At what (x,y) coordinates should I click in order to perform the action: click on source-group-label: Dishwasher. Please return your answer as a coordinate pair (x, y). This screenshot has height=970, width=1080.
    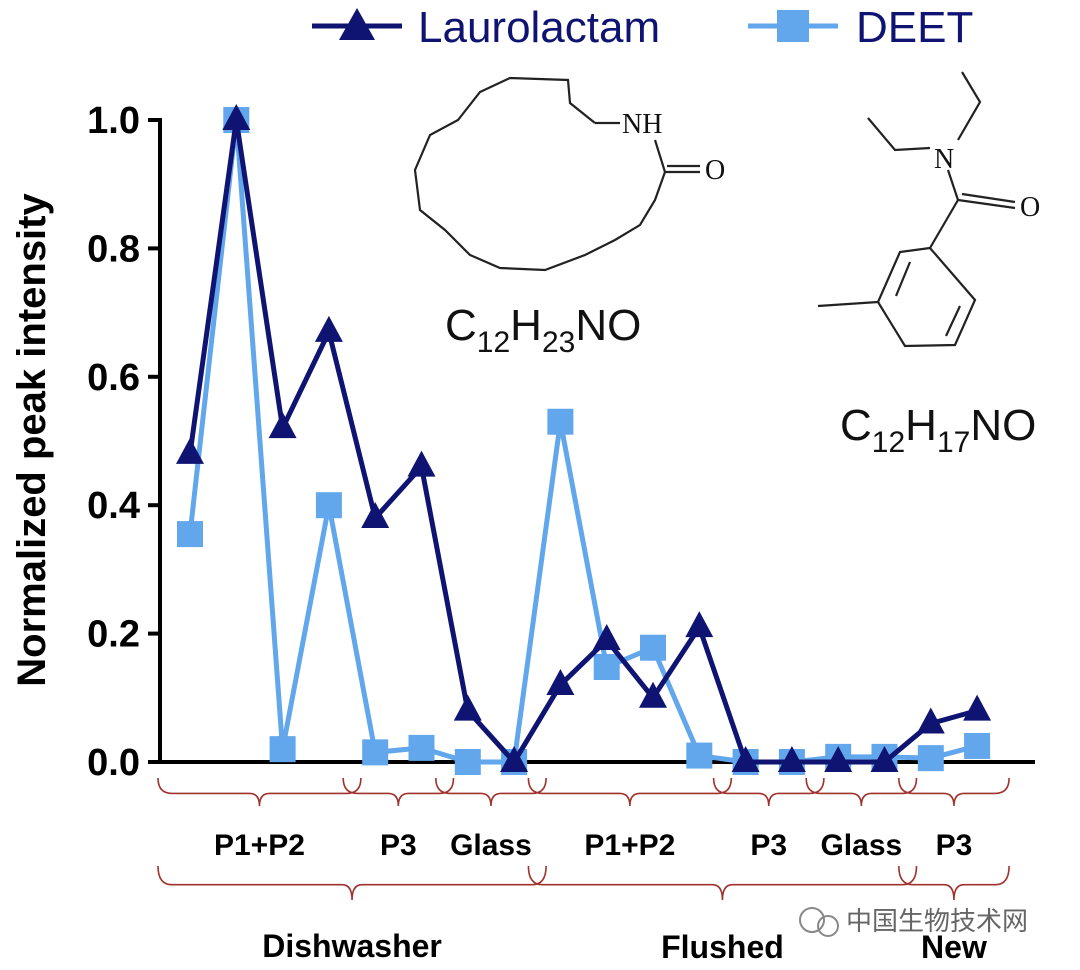
    Looking at the image, I should click on (352, 946).